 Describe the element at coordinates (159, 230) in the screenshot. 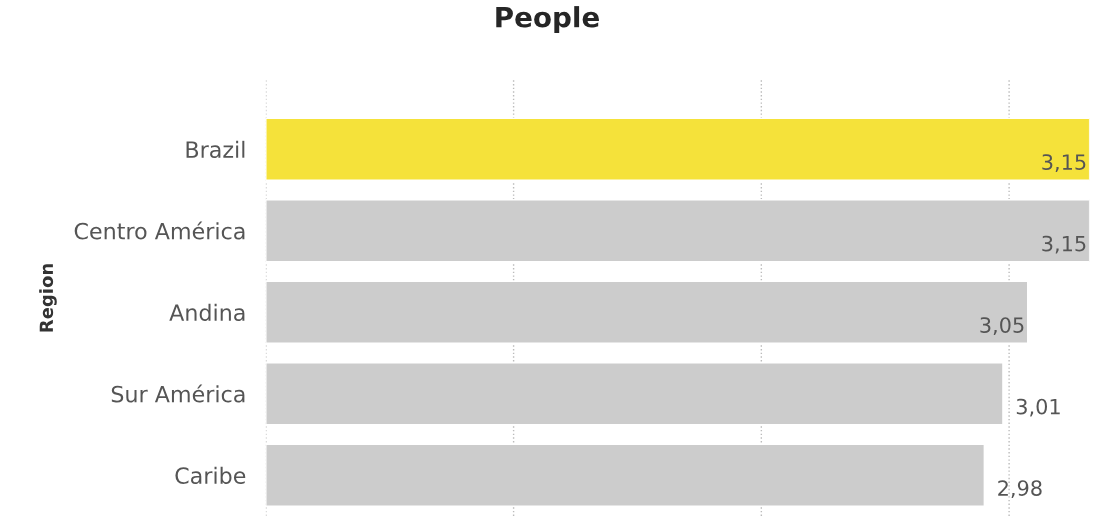

I see `y-tick-label: Centro América` at that location.